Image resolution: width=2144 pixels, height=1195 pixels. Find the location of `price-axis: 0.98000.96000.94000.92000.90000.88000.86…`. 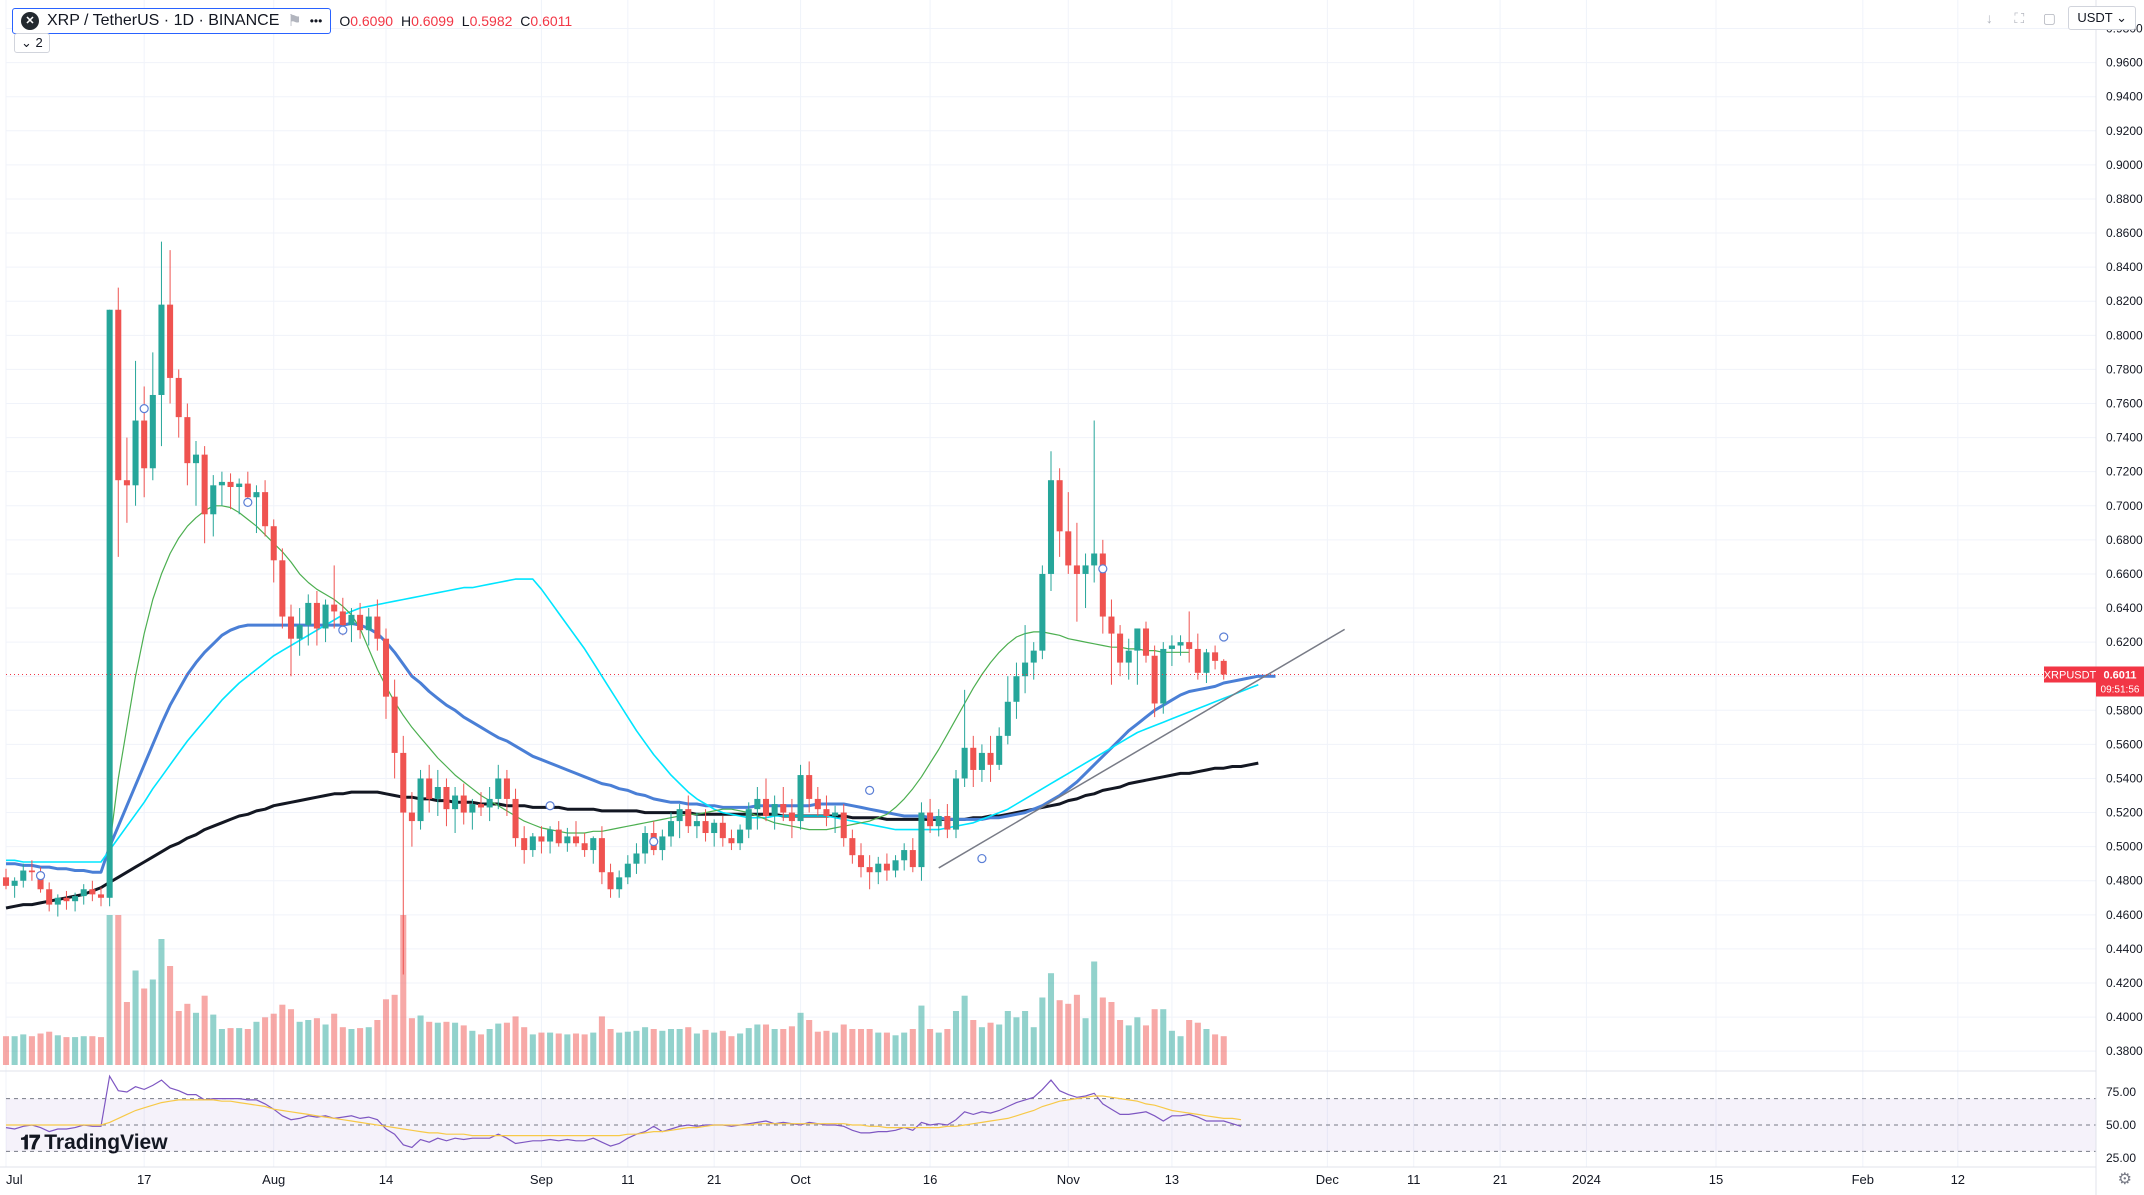

price-axis: 0.98000.96000.94000.92000.90000.88000.86… is located at coordinates (2119, 597).